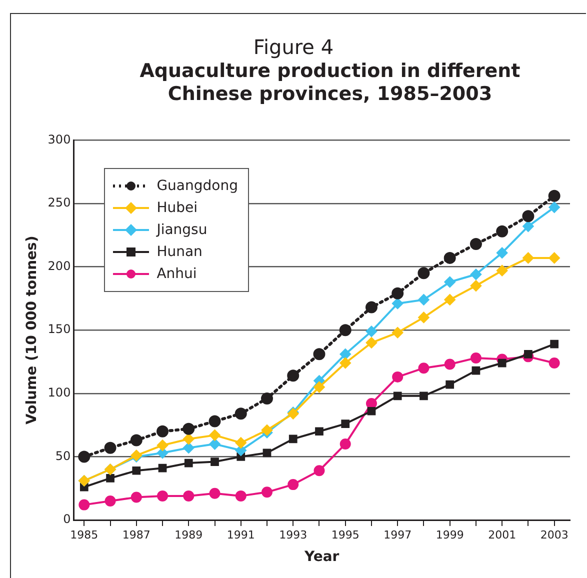 This screenshot has width=587, height=578. What do you see at coordinates (197, 186) in the screenshot?
I see `legend-label: Guangdong` at bounding box center [197, 186].